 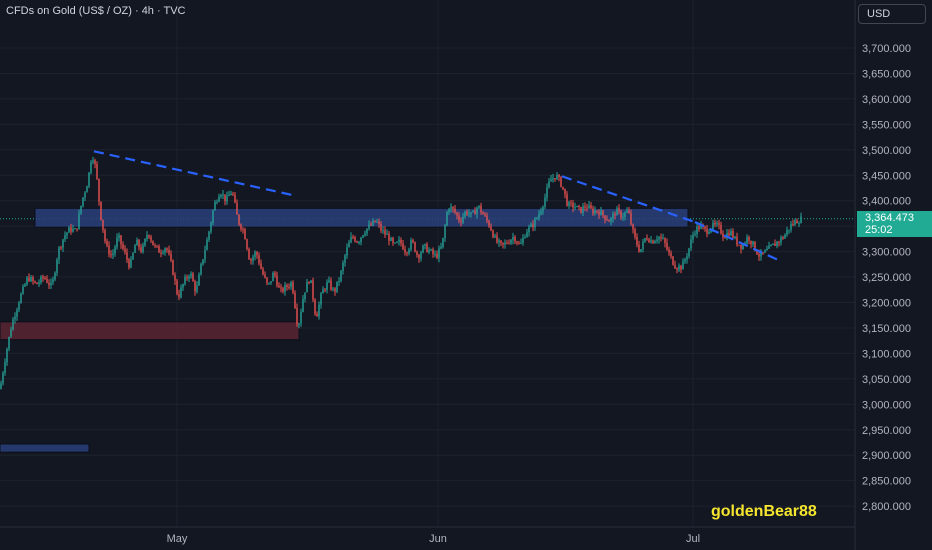 What do you see at coordinates (886, 202) in the screenshot?
I see `y-tick-label: 3,400.000` at bounding box center [886, 202].